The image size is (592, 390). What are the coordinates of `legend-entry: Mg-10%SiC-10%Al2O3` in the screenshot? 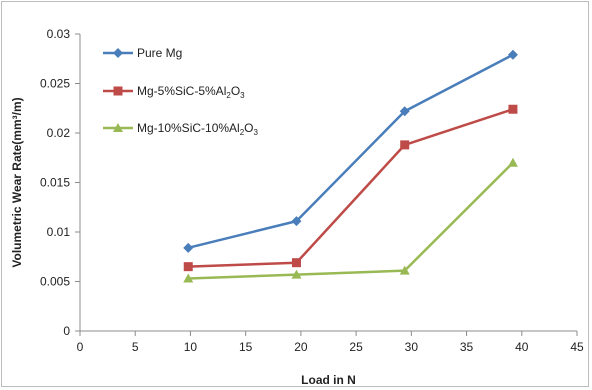 It's located at (181, 129).